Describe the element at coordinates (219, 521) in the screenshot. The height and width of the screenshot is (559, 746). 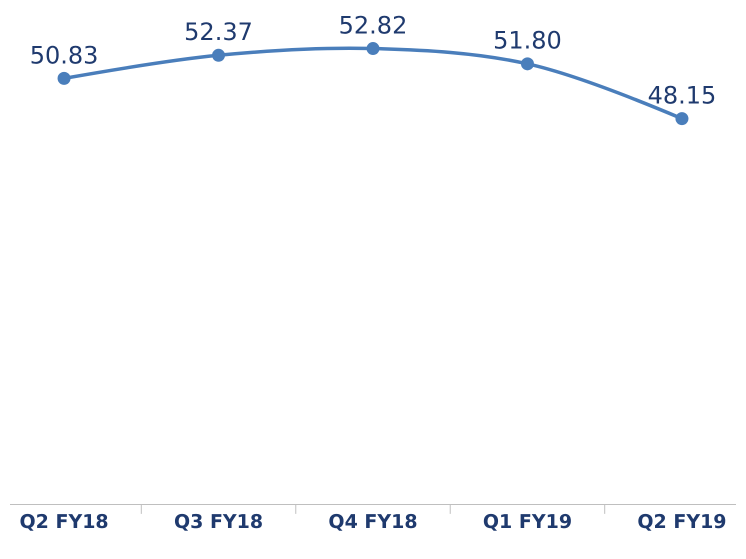
I see `x-tick-label: Q3 FY18` at that location.